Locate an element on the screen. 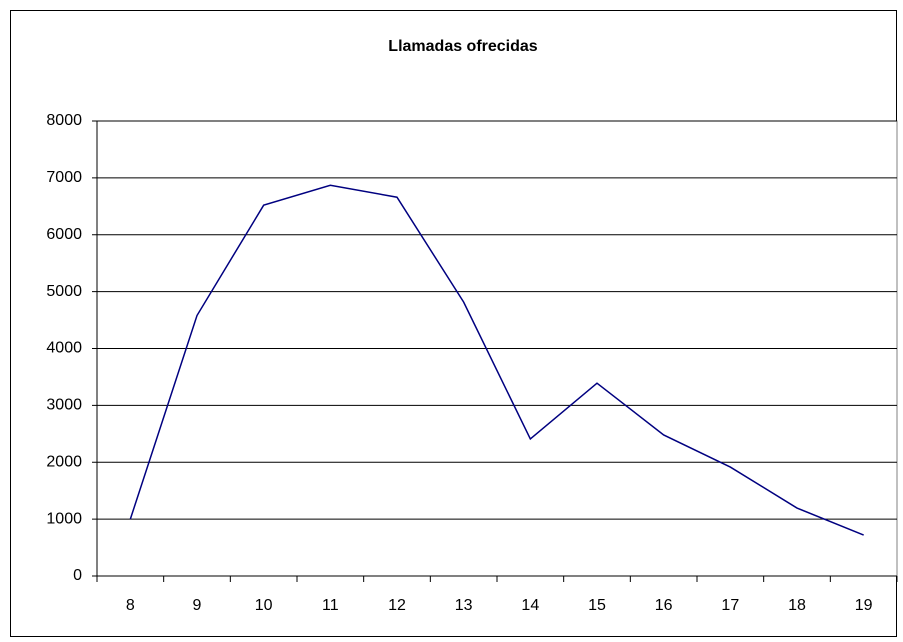  x-tick-label: 10 is located at coordinates (264, 605).